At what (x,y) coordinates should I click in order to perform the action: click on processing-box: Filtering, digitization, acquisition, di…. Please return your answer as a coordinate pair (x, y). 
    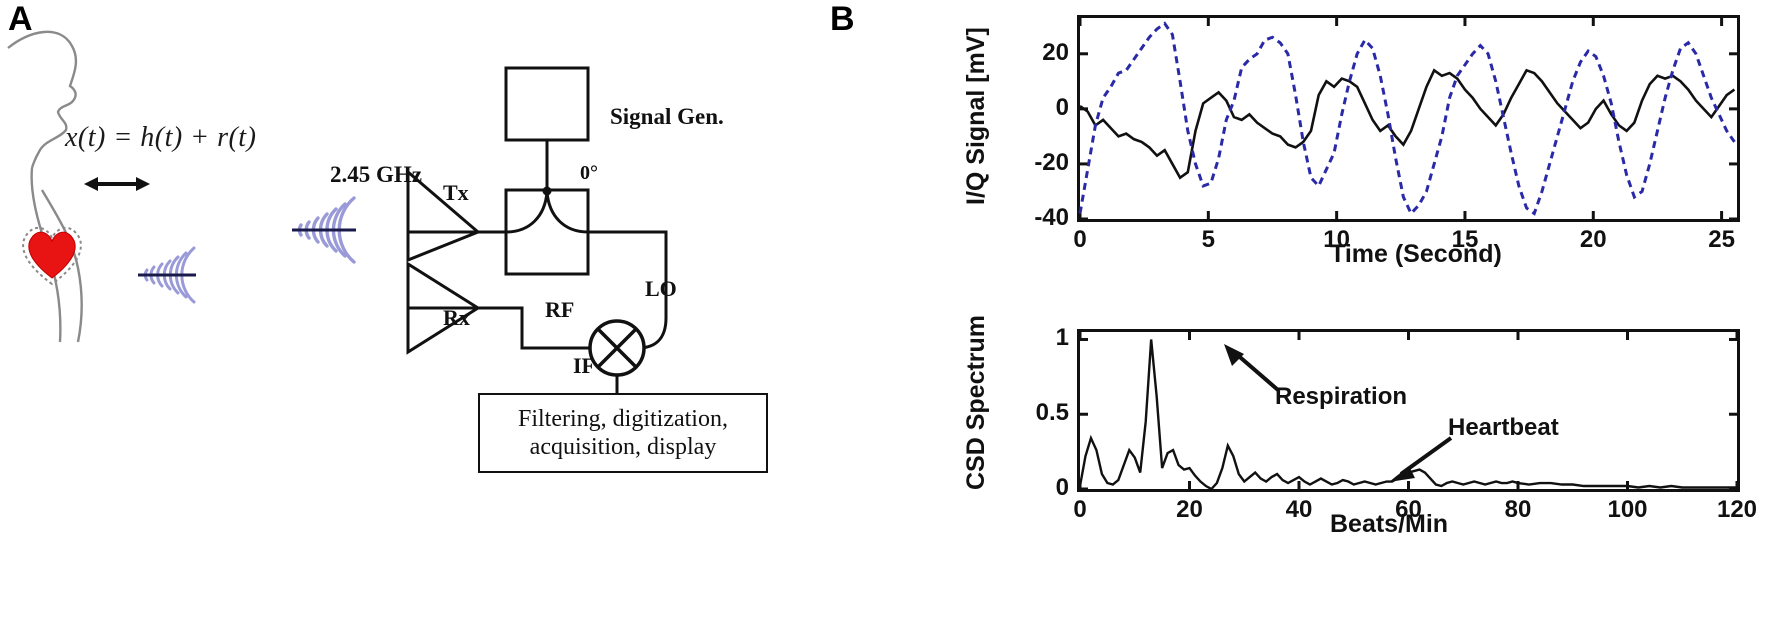
    Looking at the image, I should click on (623, 433).